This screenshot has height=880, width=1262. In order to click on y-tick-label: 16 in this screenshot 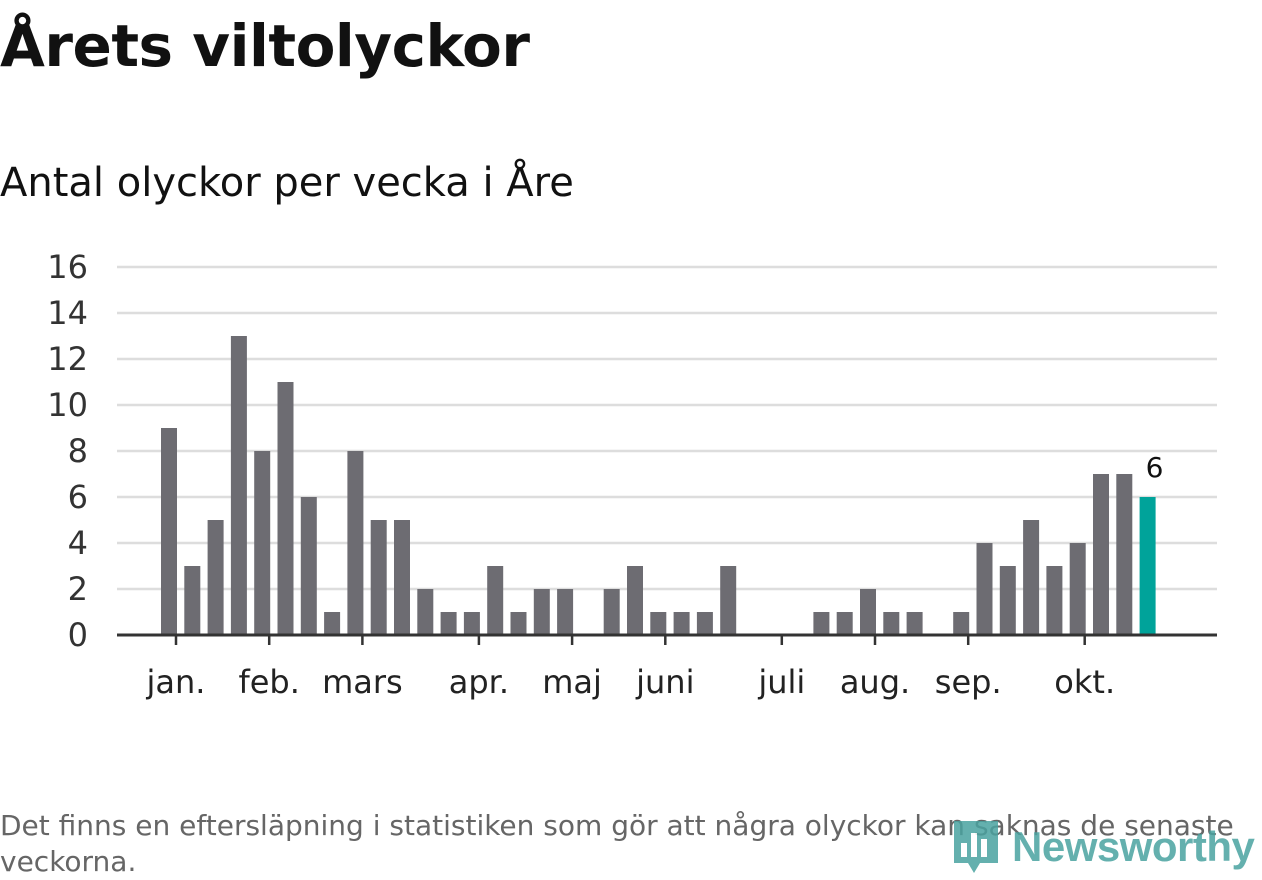, I will do `click(67, 267)`.